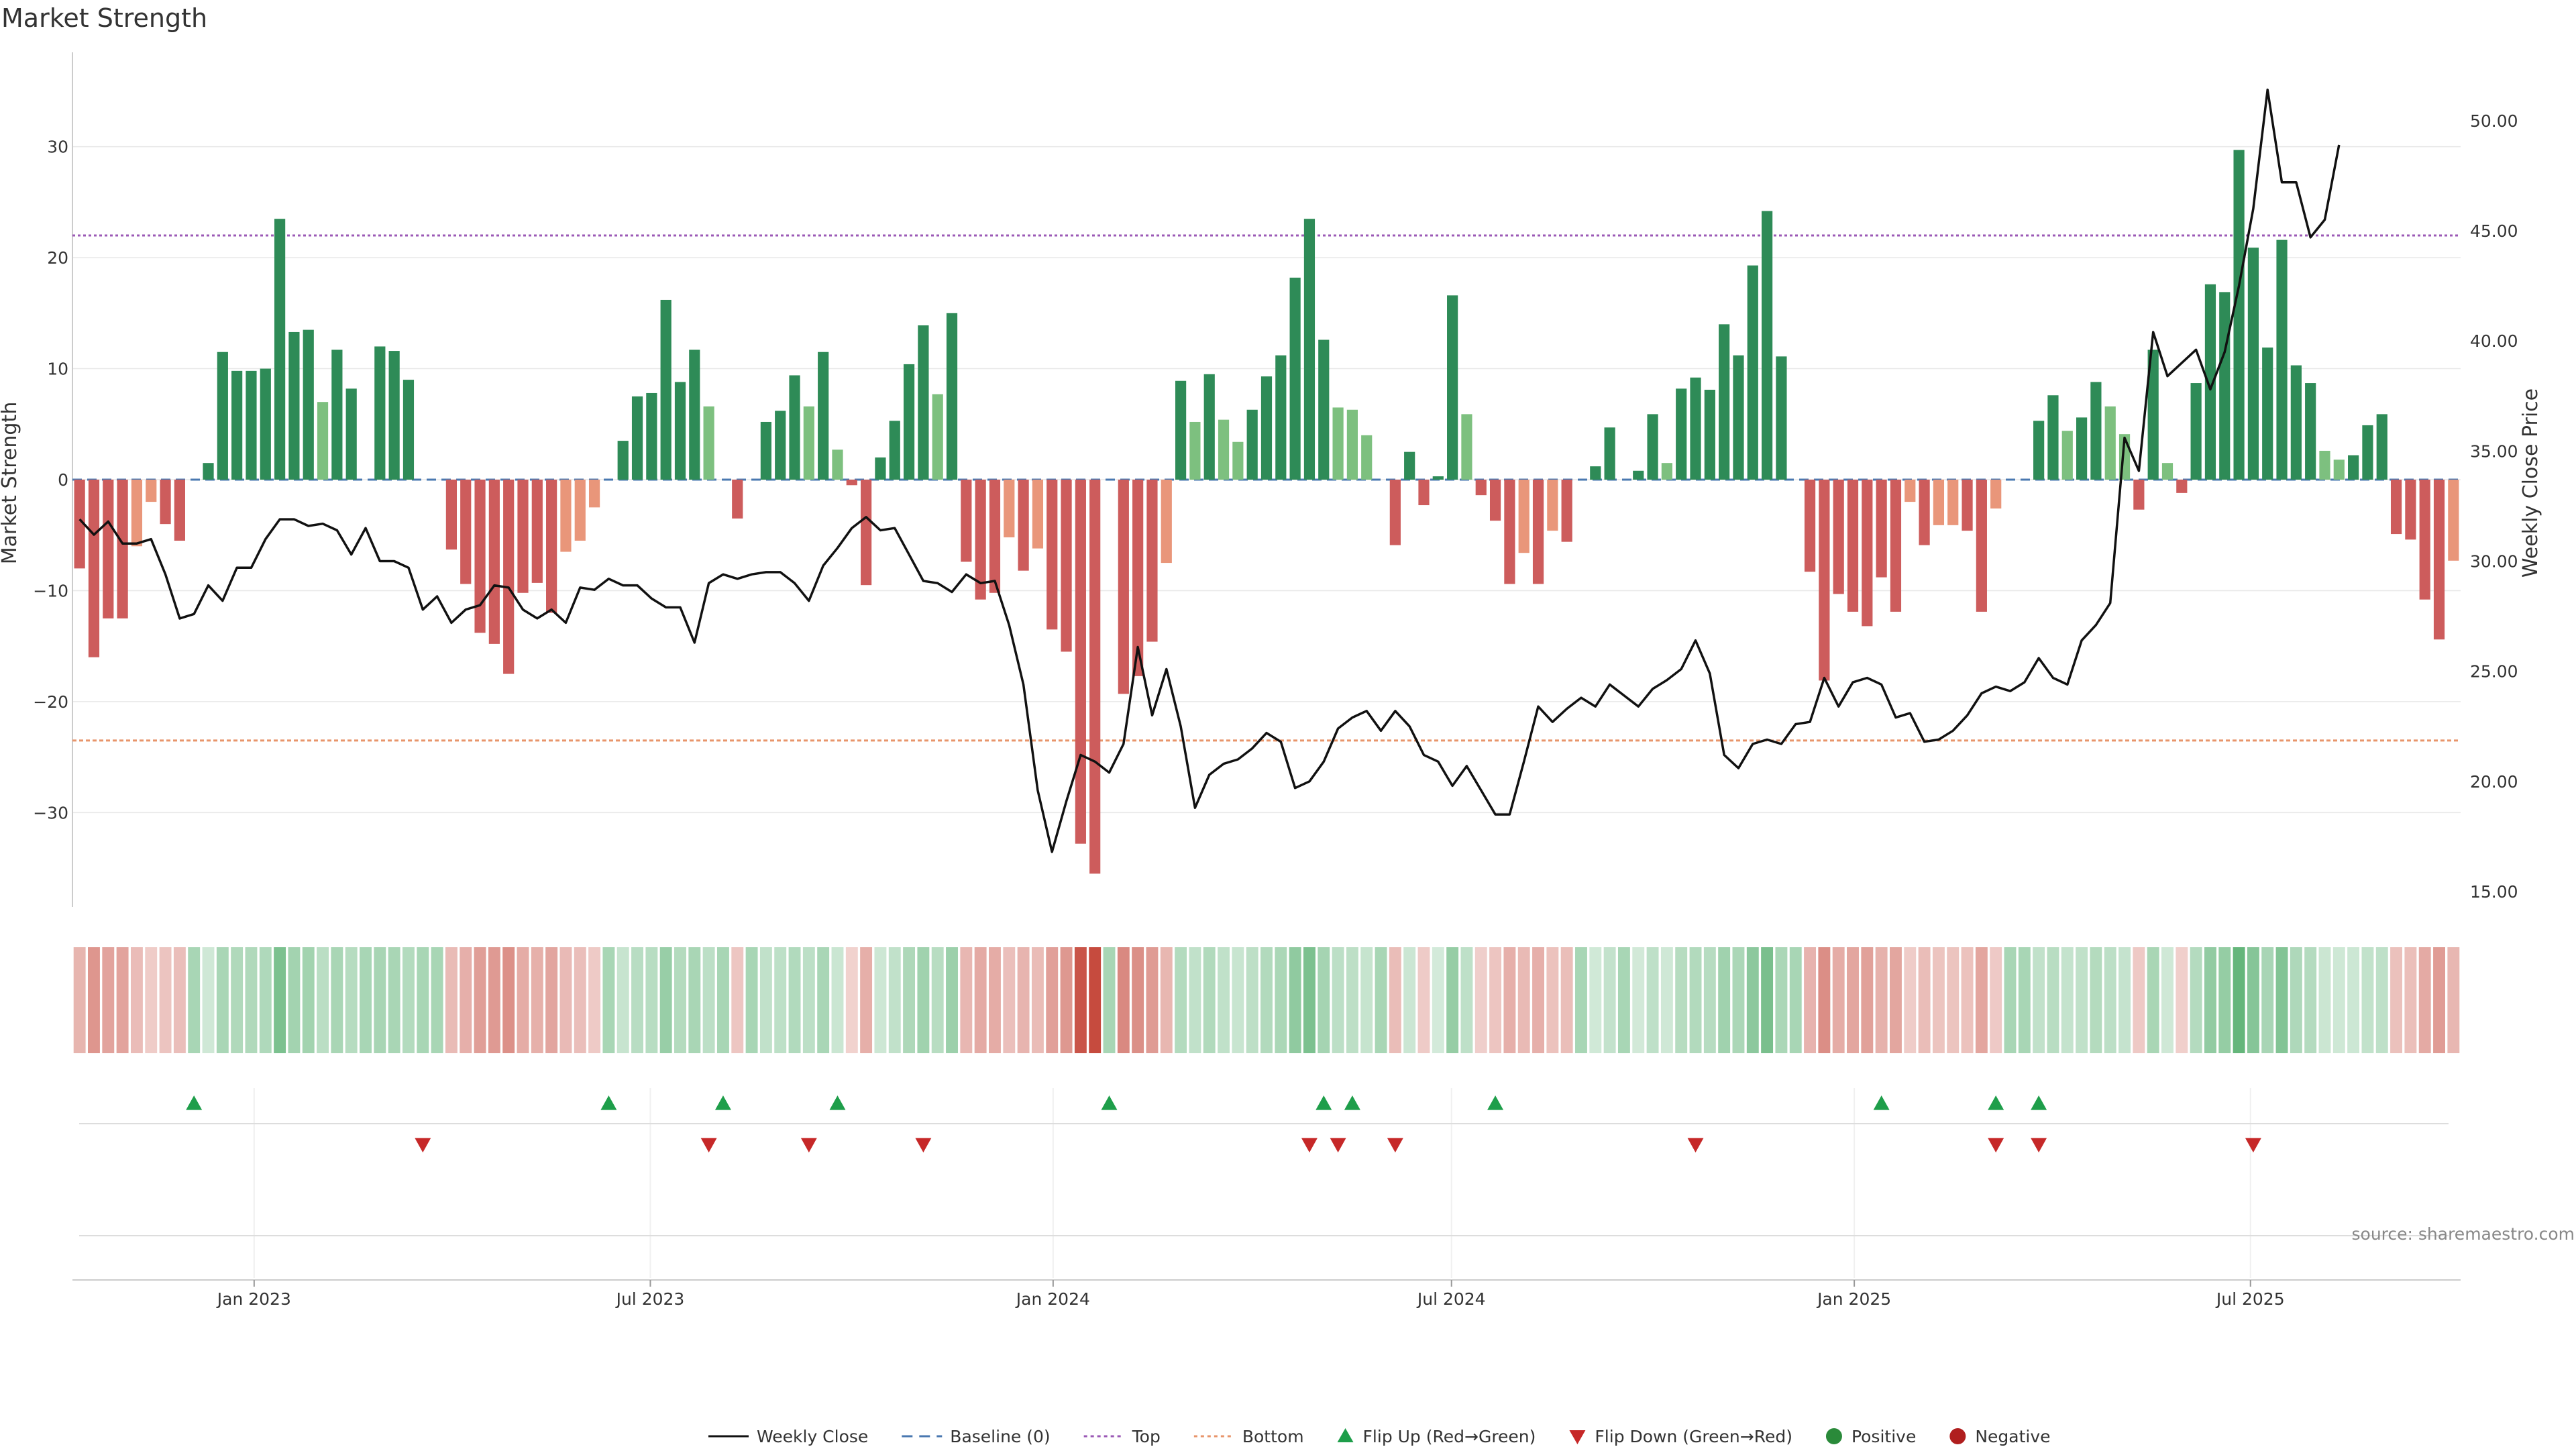  Describe the element at coordinates (1052, 1299) in the screenshot. I see `x-tick-label: Jan 2024` at that location.